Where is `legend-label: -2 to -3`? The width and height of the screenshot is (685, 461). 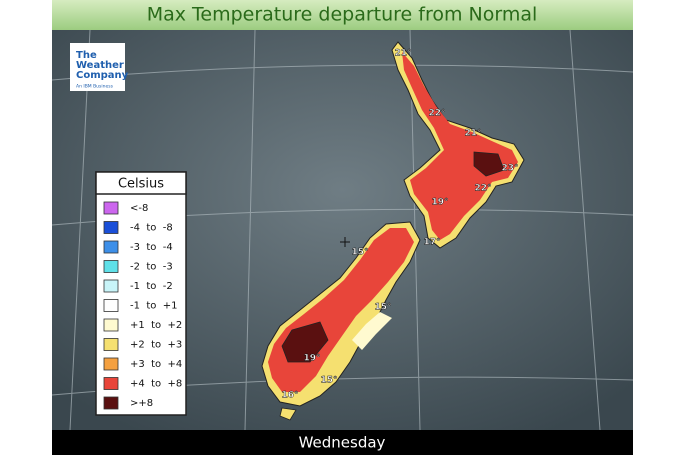 legend-label: -2 to -3 is located at coordinates (151, 267).